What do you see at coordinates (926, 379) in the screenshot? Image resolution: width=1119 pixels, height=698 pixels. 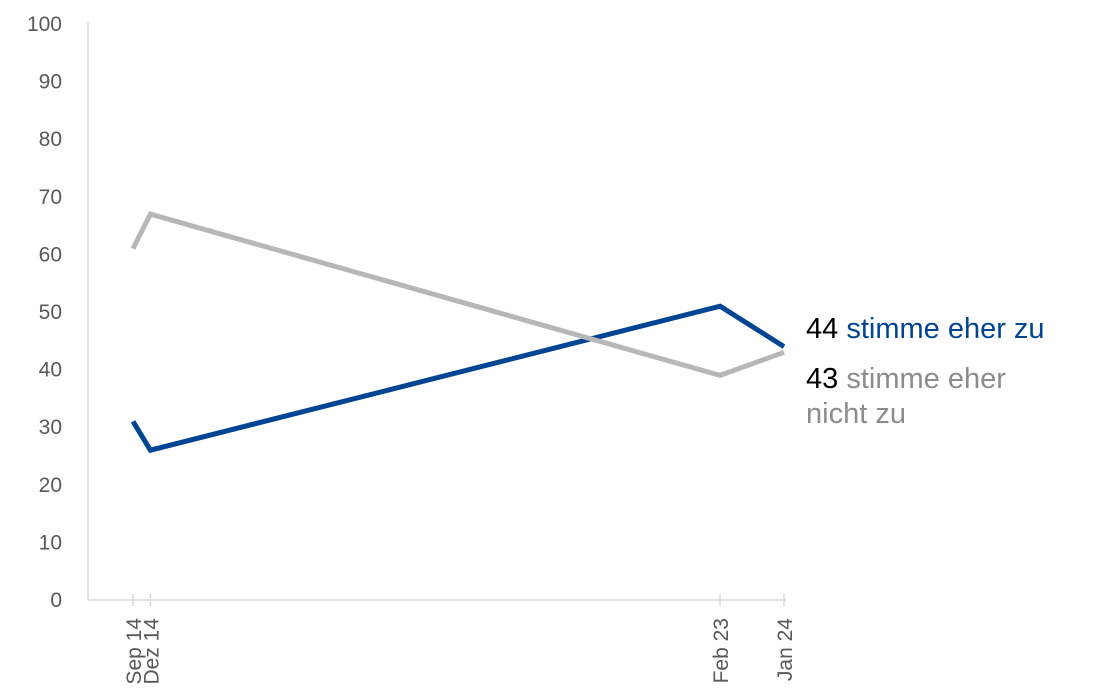 I see `disagree-end-text-line1: stimme eher` at bounding box center [926, 379].